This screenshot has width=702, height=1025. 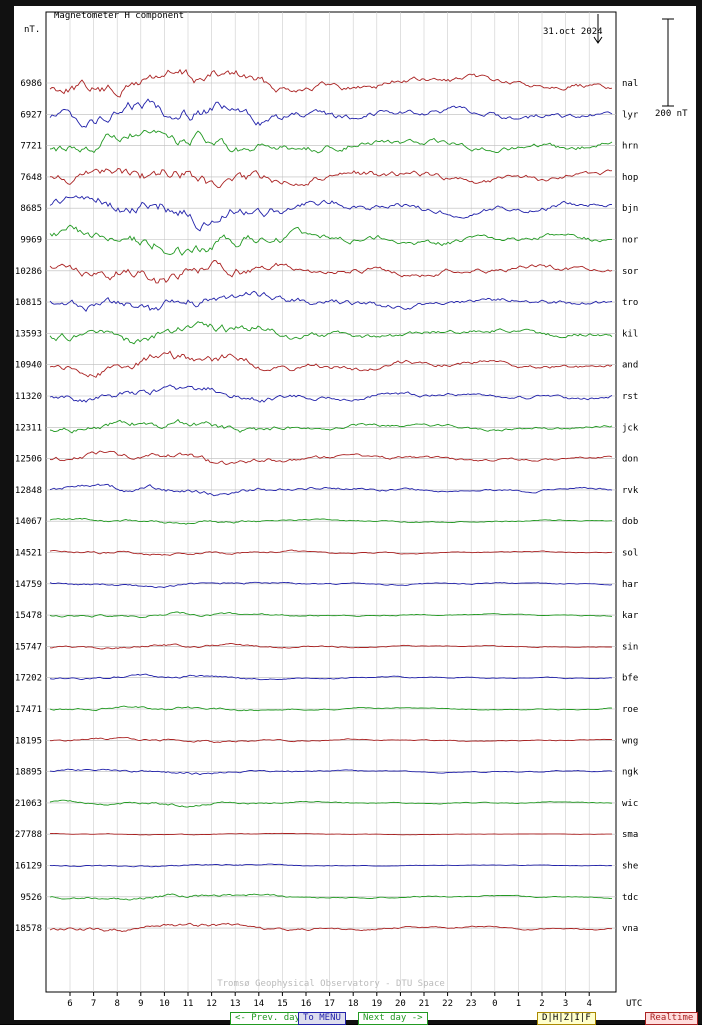 I want to click on chart-title: Magnetometer H component, so click(x=119, y=16).